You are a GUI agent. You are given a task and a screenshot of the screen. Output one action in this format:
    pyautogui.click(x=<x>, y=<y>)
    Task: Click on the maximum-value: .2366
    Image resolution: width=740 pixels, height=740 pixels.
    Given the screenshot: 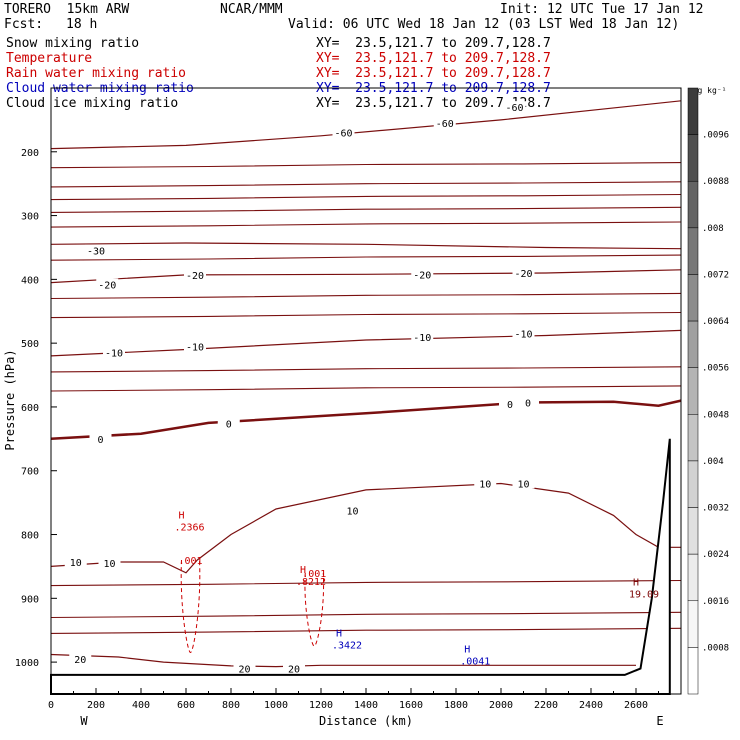 What is the action you would take?
    pyautogui.click(x=189, y=528)
    